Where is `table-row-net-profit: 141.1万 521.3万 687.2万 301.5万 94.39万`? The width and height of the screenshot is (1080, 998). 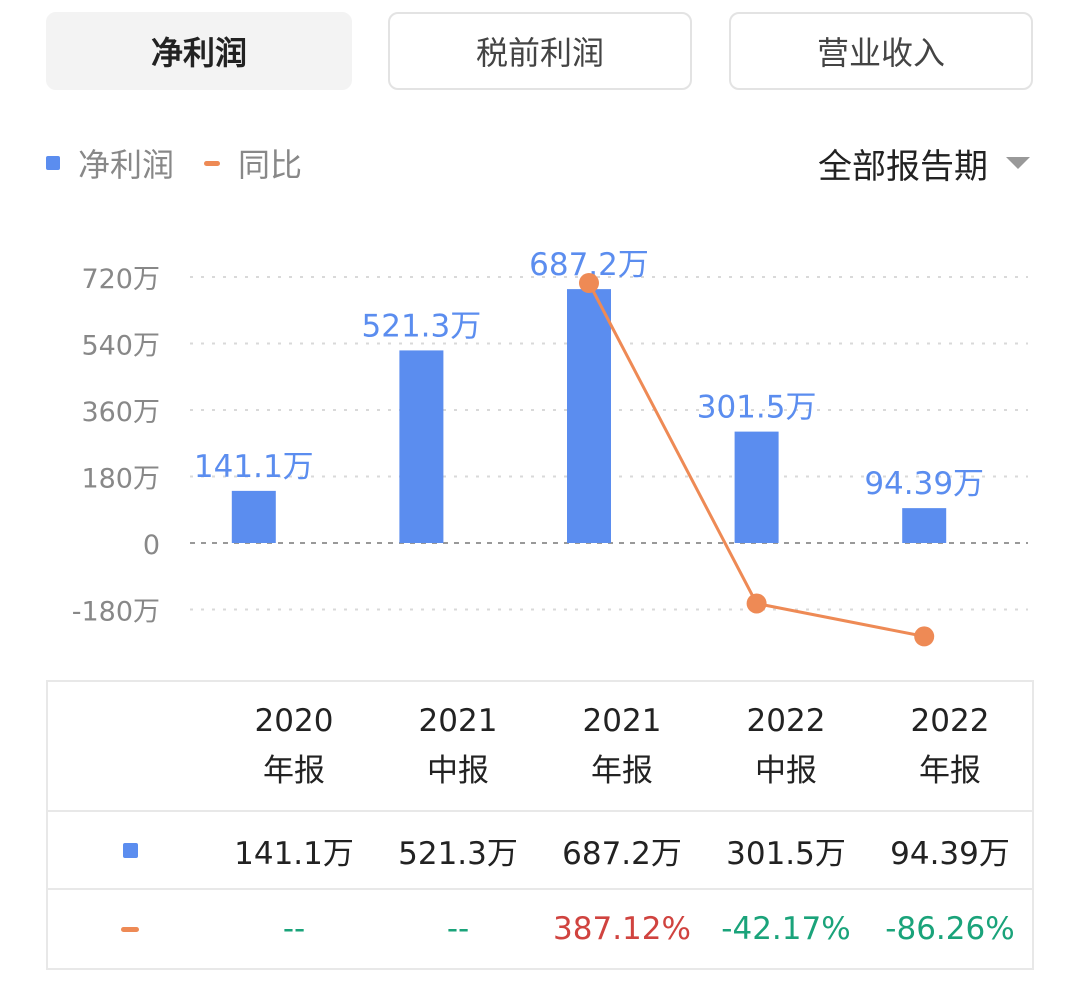 table-row-net-profit: 141.1万 521.3万 687.2万 301.5万 94.39万 is located at coordinates (540, 851).